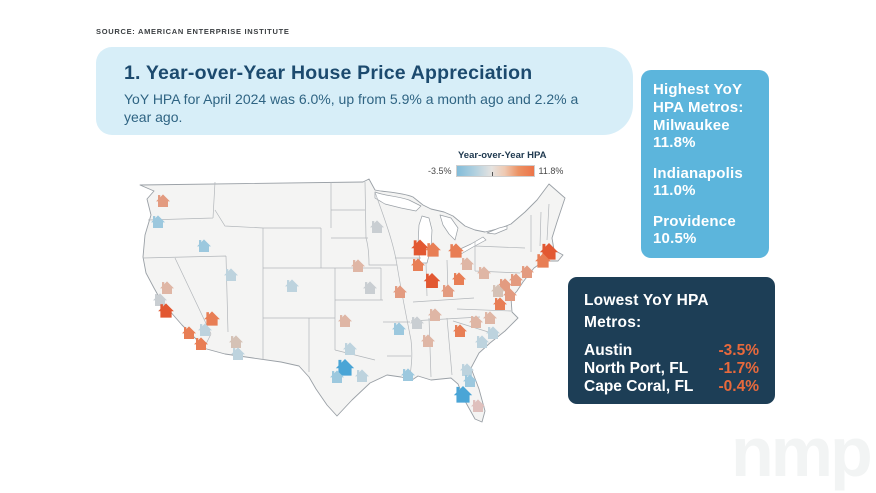  I want to click on metro-name: Milwaukee, so click(691, 125).